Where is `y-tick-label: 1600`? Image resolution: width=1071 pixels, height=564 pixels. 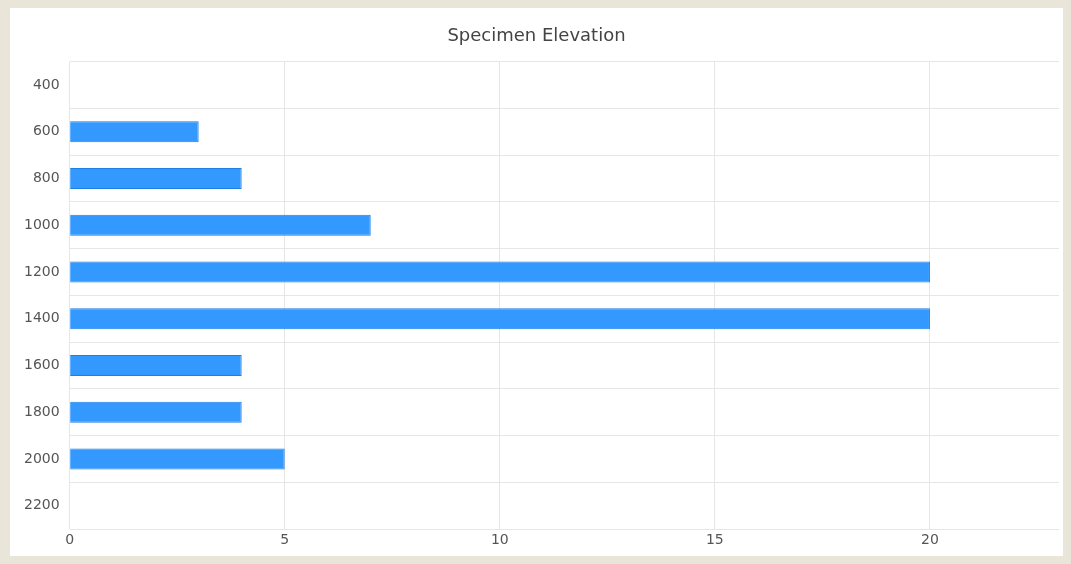
y-tick-label: 1600 is located at coordinates (41, 364).